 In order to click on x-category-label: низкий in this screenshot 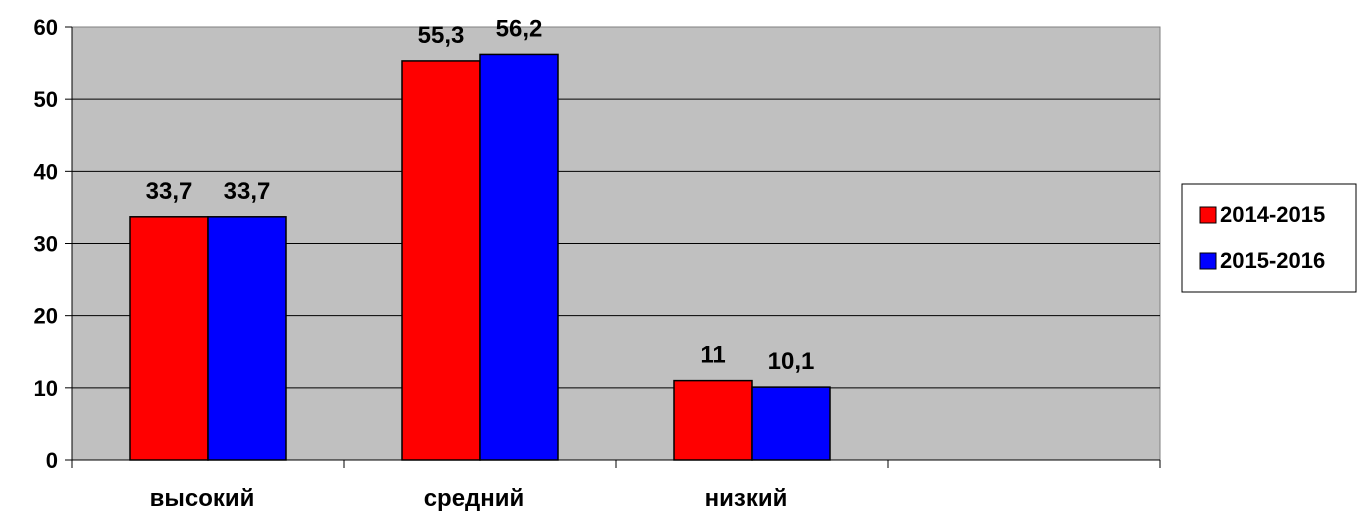, I will do `click(746, 498)`.